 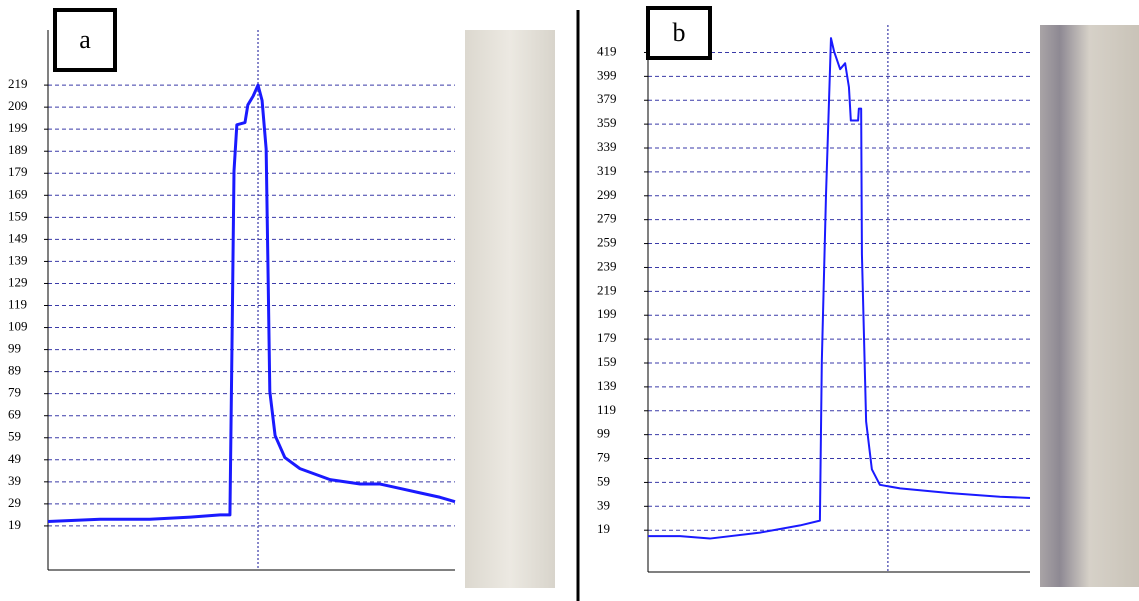 What do you see at coordinates (18, 149) in the screenshot?
I see `y-tick-label: 189` at bounding box center [18, 149].